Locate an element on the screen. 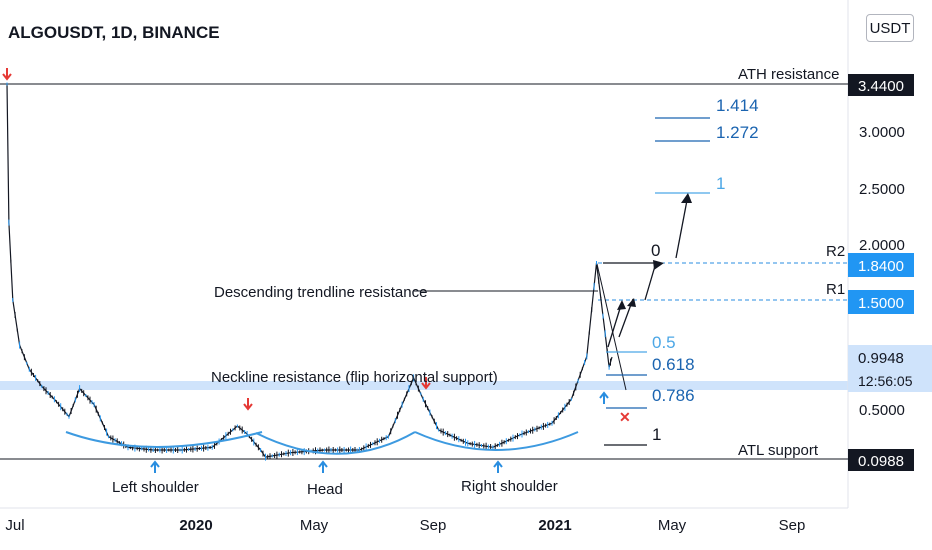 This screenshot has width=932, height=550. svg-text: 12:56:05 is located at coordinates (885, 381).